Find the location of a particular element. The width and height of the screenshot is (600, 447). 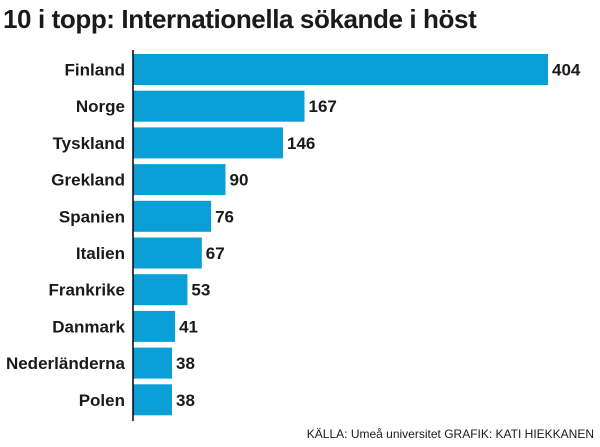

category-label-nederlanderna: Nederländerna is located at coordinates (66, 363).